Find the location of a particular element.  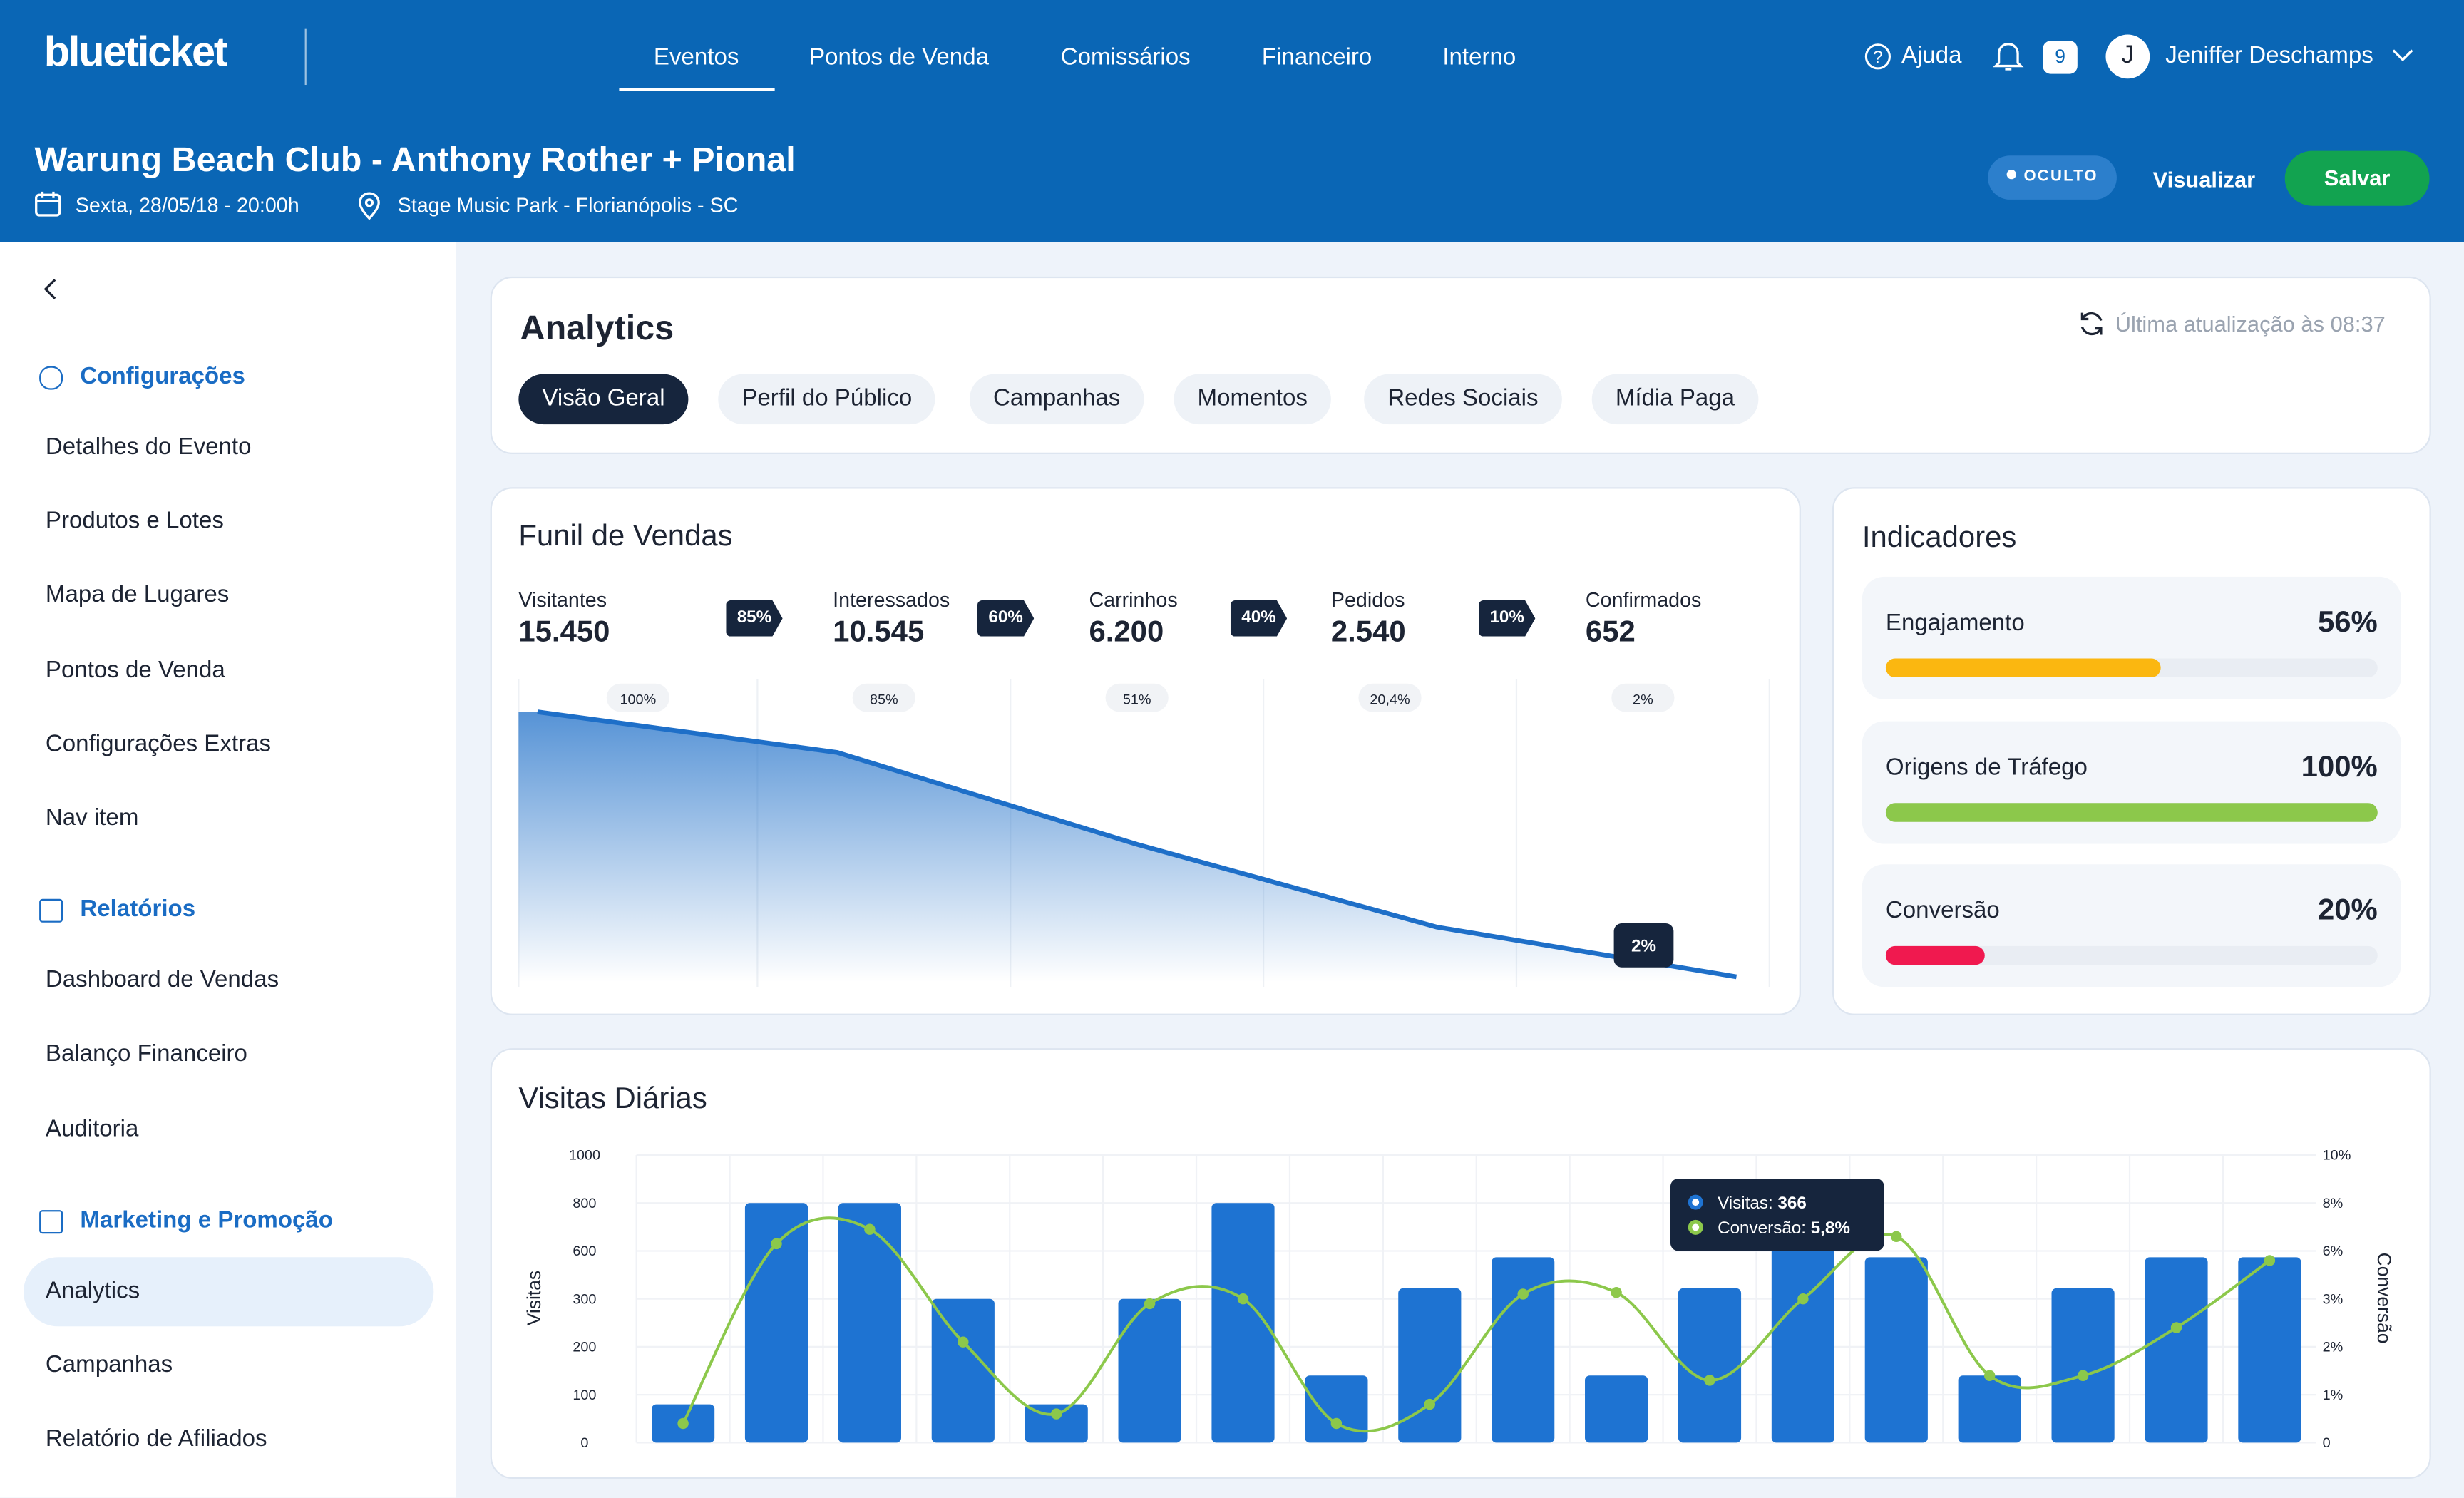

menu-item: Pontos de Venda is located at coordinates (135, 669).